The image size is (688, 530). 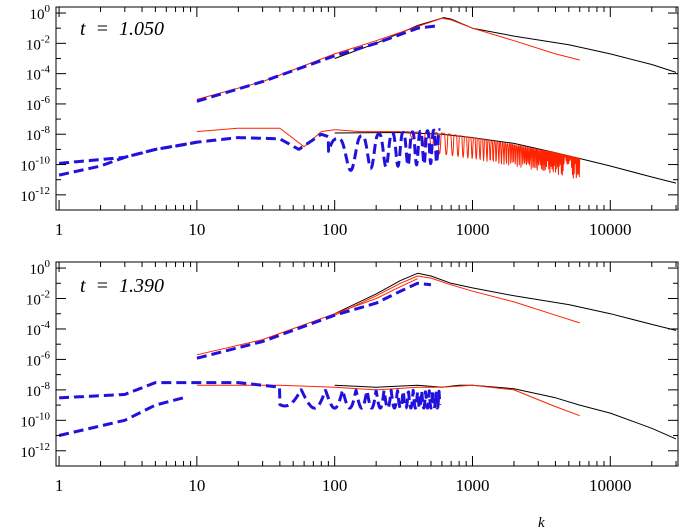 What do you see at coordinates (541, 522) in the screenshot?
I see `x-axis-label: k` at bounding box center [541, 522].